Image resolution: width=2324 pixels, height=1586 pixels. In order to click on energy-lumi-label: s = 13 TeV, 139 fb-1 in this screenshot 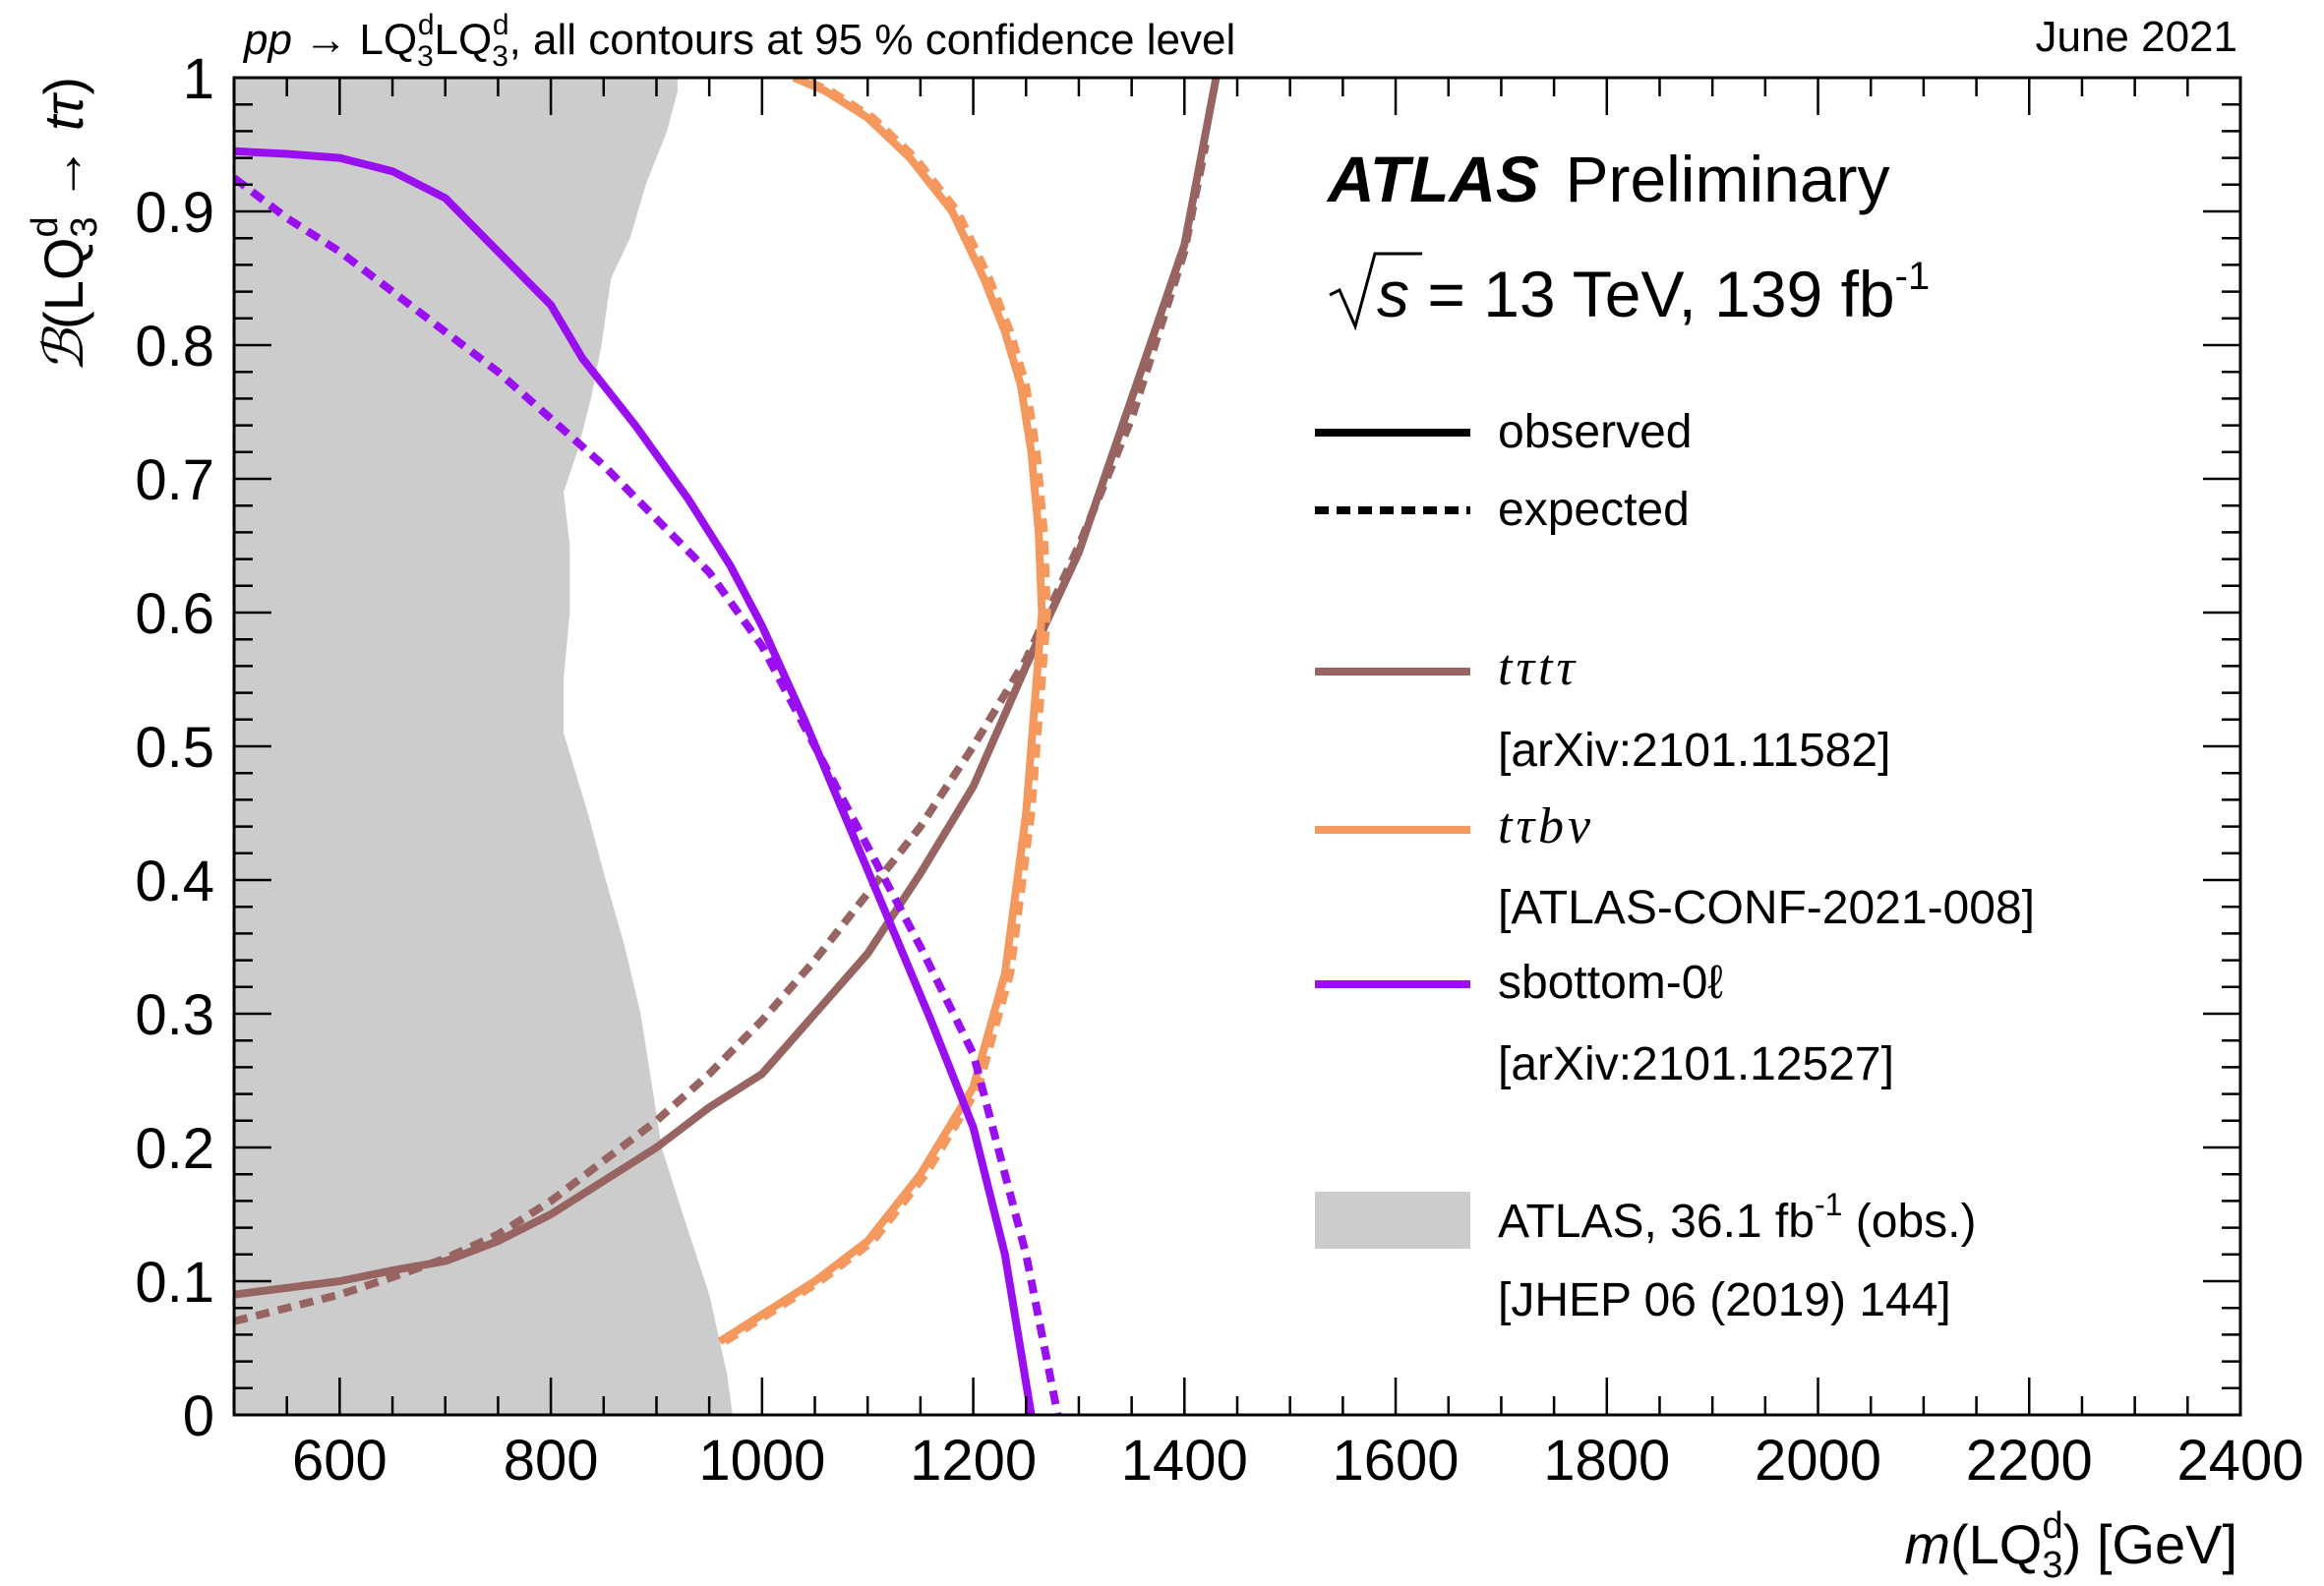, I will do `click(1629, 291)`.